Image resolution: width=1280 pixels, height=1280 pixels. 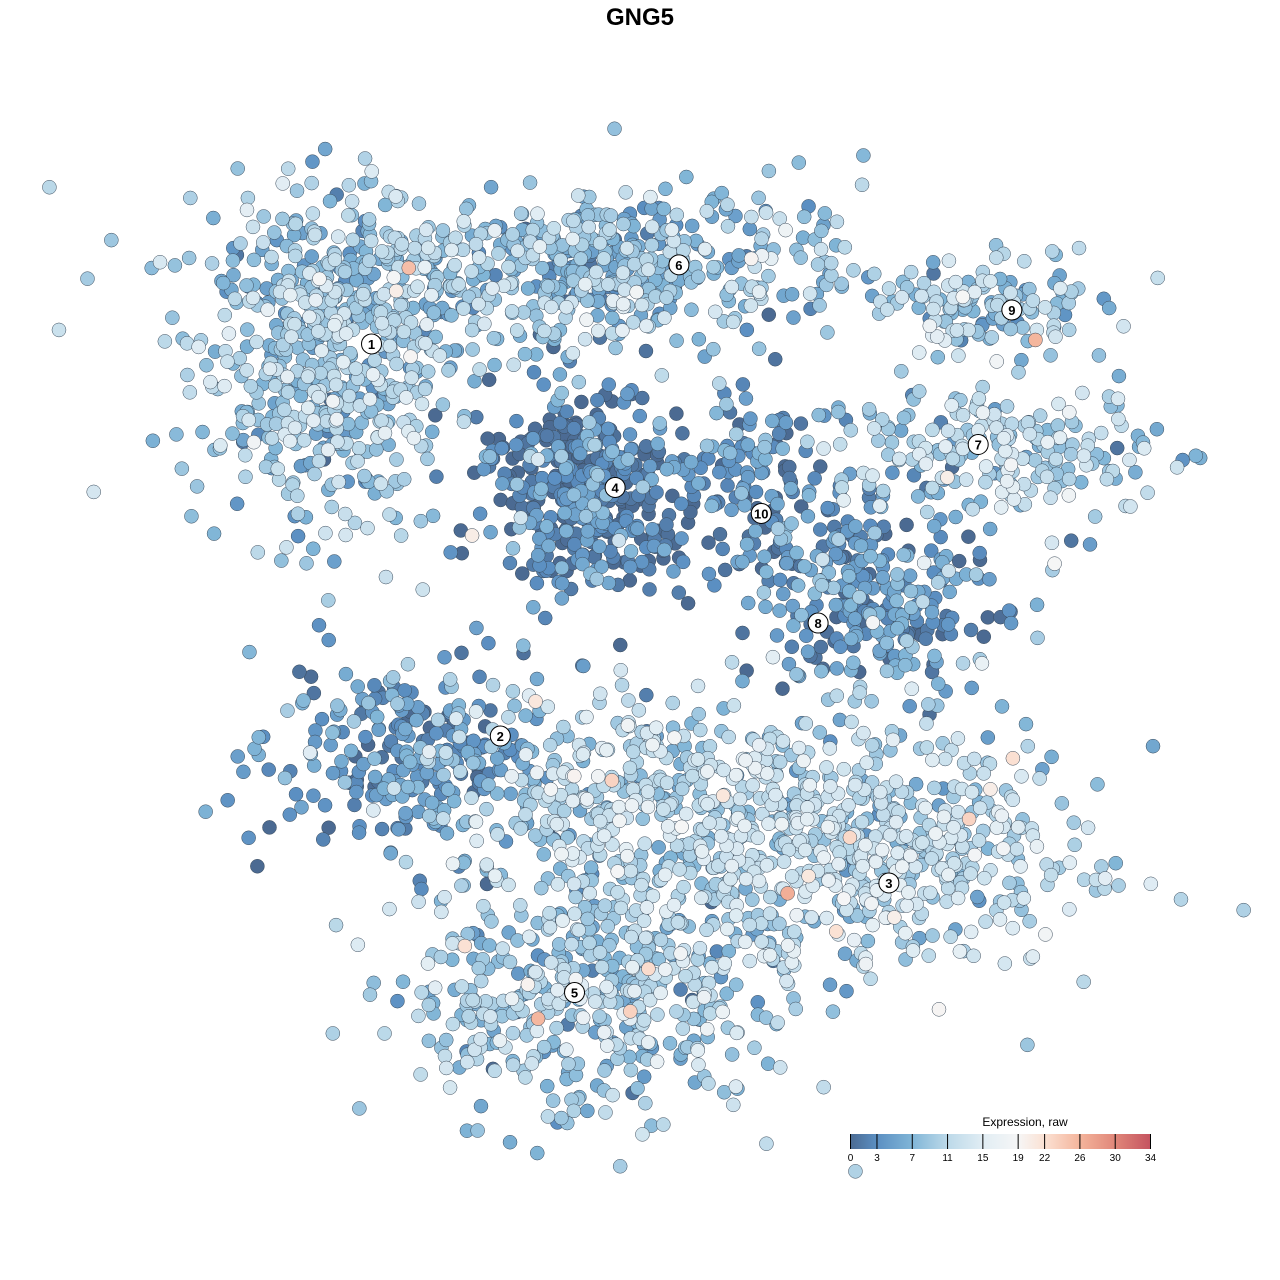 What do you see at coordinates (850, 1158) in the screenshot?
I see `legend-tick-label: 0` at bounding box center [850, 1158].